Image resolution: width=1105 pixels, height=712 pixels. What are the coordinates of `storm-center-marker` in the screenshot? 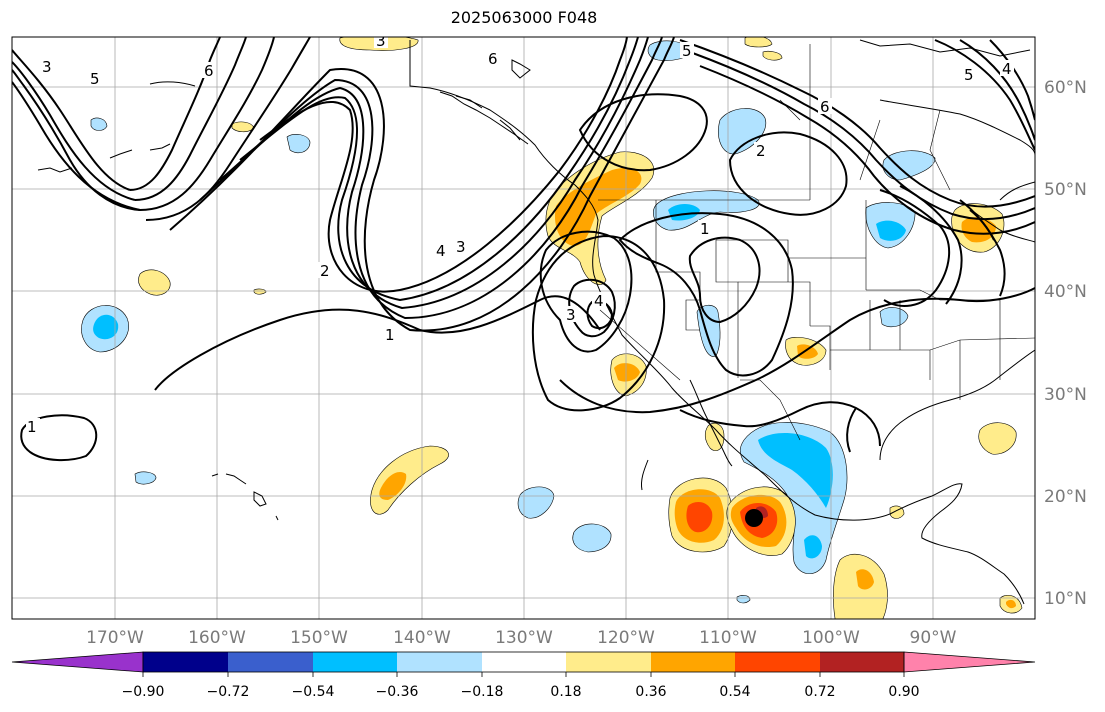 It's located at (754, 518).